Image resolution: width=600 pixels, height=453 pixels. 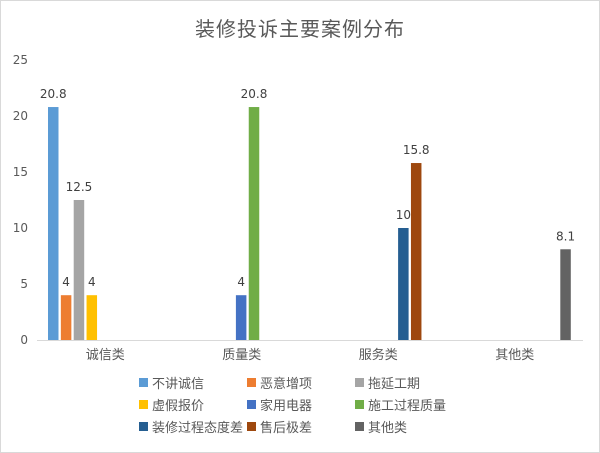 What do you see at coordinates (407, 406) in the screenshot?
I see `legend-label: 施工过程质量` at bounding box center [407, 406].